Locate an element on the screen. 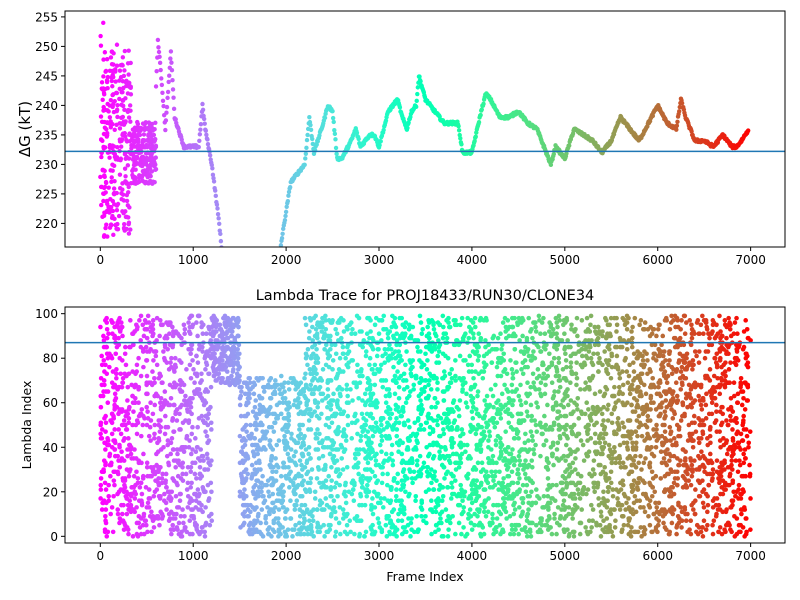 This screenshot has height=600, width=800. delta-g-y-axis-label: ΔG (kT) is located at coordinates (25, 129).